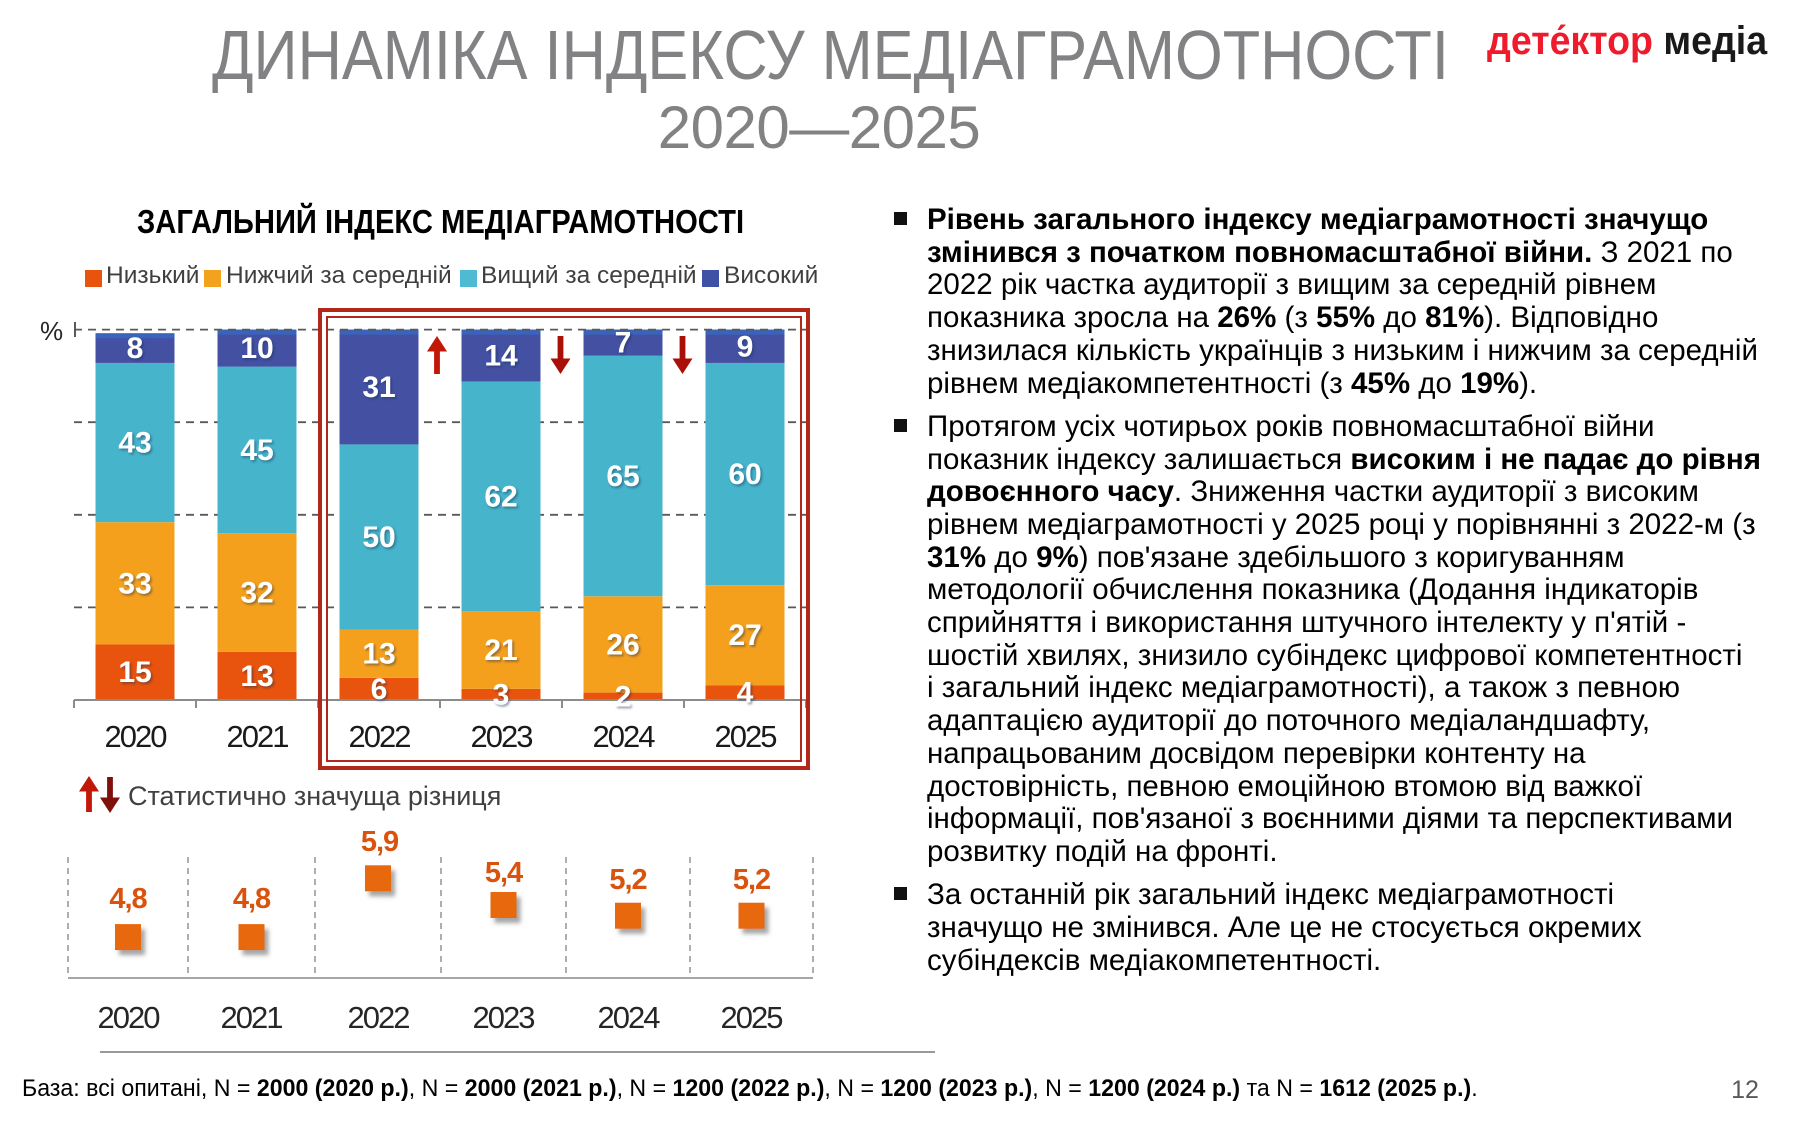  Describe the element at coordinates (745, 693) in the screenshot. I see `svg-text: 4` at that location.